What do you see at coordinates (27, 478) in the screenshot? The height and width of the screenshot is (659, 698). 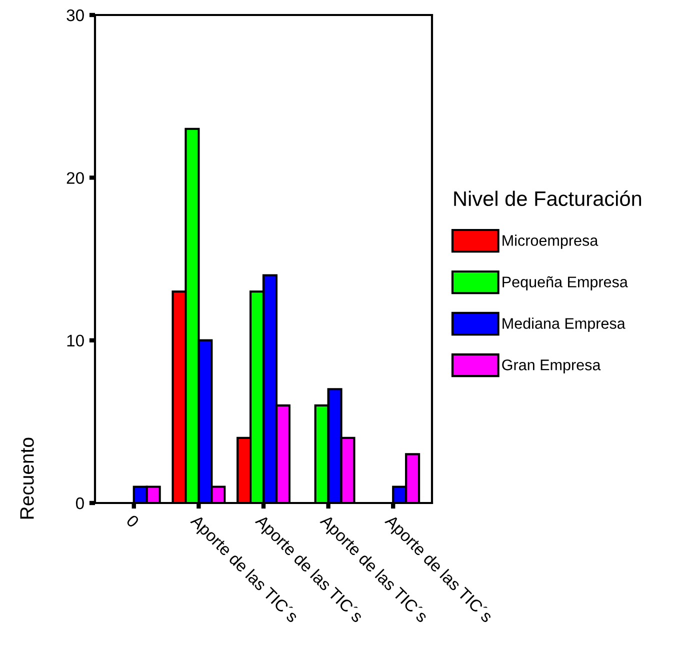 I see `y-axis-title: Recuento` at bounding box center [27, 478].